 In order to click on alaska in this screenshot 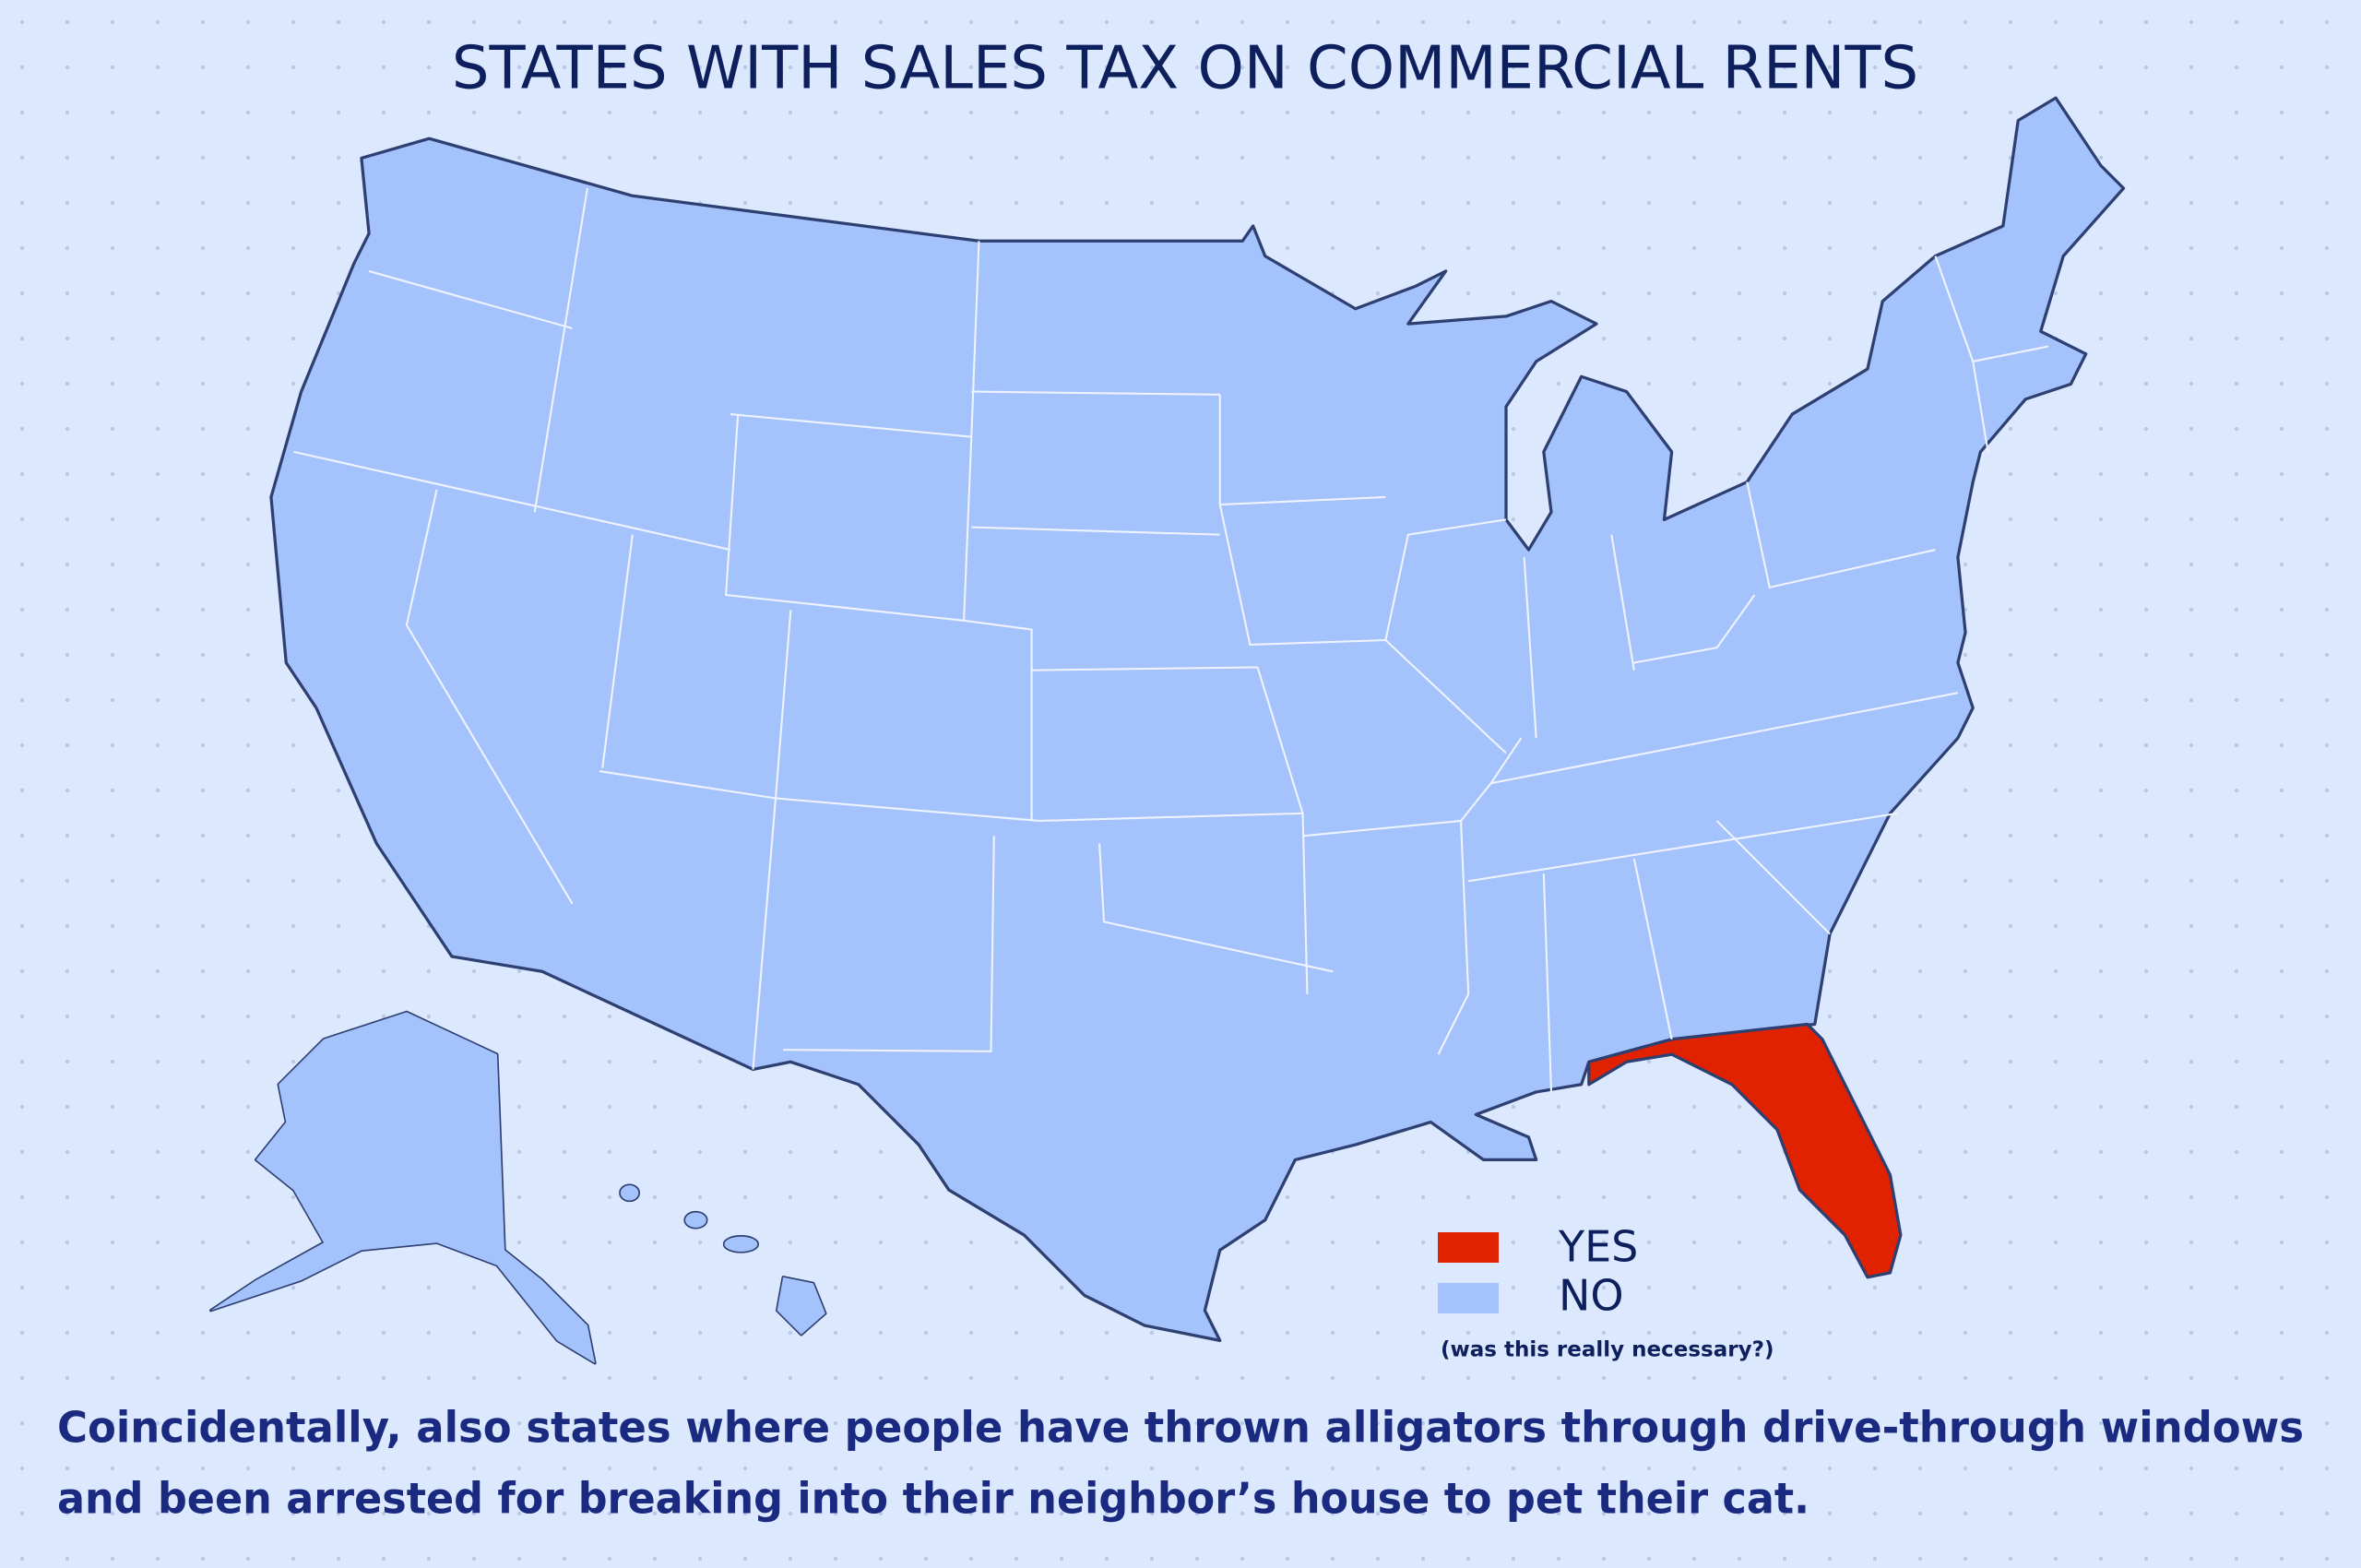, I will do `click(402, 1187)`.